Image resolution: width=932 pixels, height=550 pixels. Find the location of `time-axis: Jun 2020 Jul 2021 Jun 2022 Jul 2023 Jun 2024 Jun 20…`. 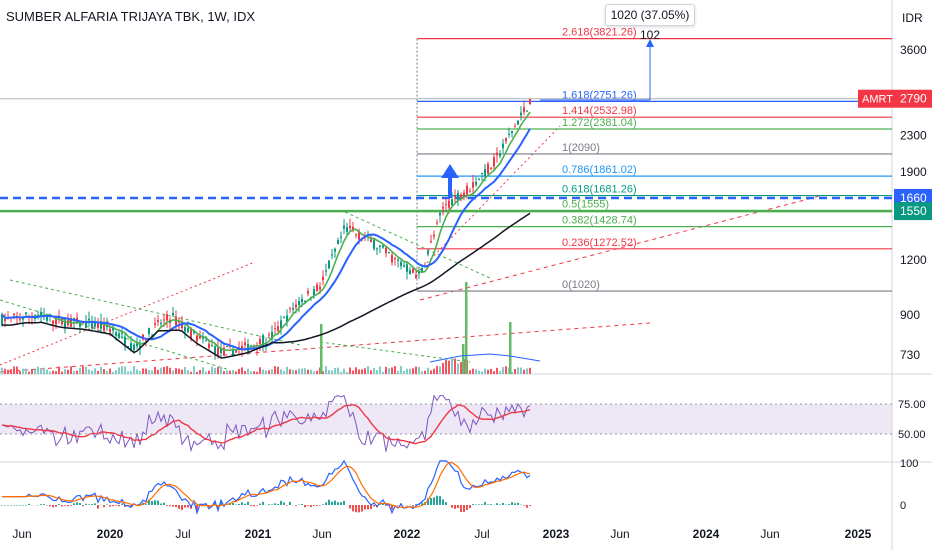

time-axis: Jun 2020 Jul 2021 Jun 2022 Jul 2023 Jun 2024 Jun 20… is located at coordinates (441, 534).